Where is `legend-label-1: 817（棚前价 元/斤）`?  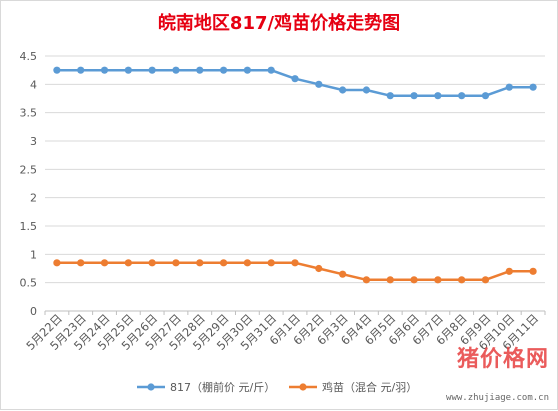
legend-label-1: 817（棚前价 元/斤） is located at coordinates (222, 387).